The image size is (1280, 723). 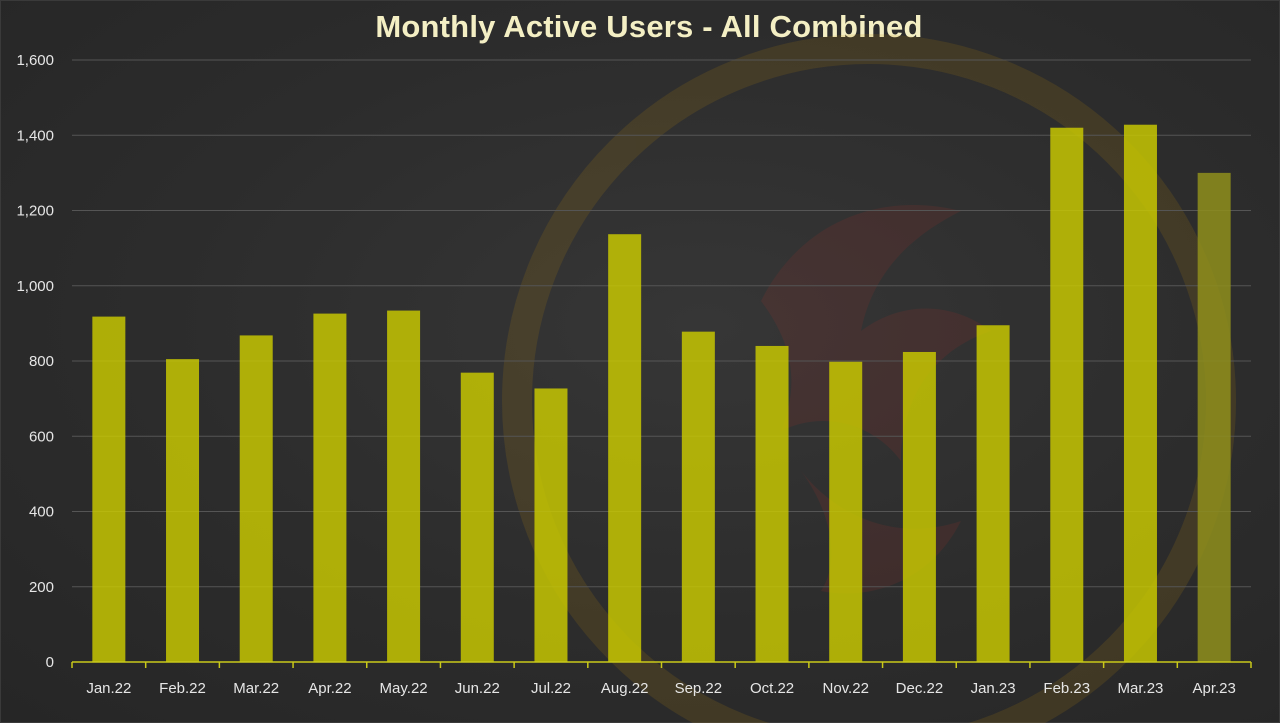 I want to click on x-tick-label: Jun.22, so click(x=477, y=688).